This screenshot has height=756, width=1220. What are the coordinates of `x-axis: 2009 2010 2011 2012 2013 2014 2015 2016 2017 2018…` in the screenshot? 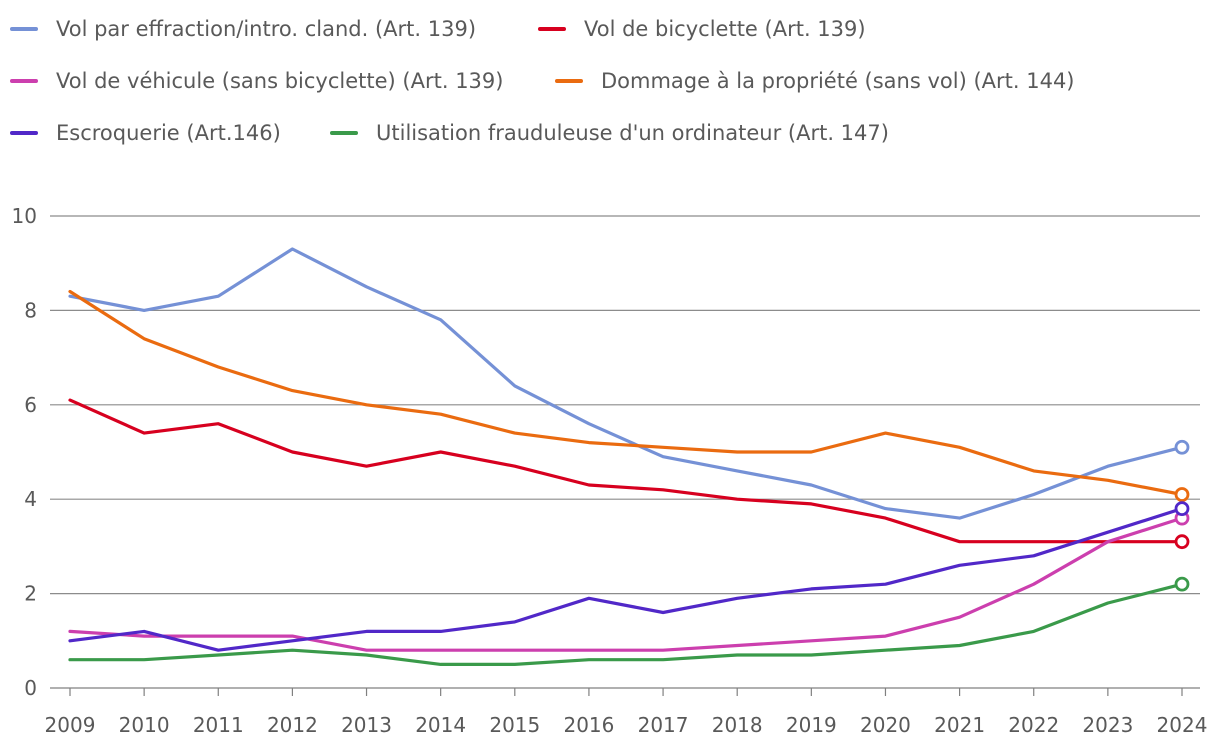 It's located at (626, 712).